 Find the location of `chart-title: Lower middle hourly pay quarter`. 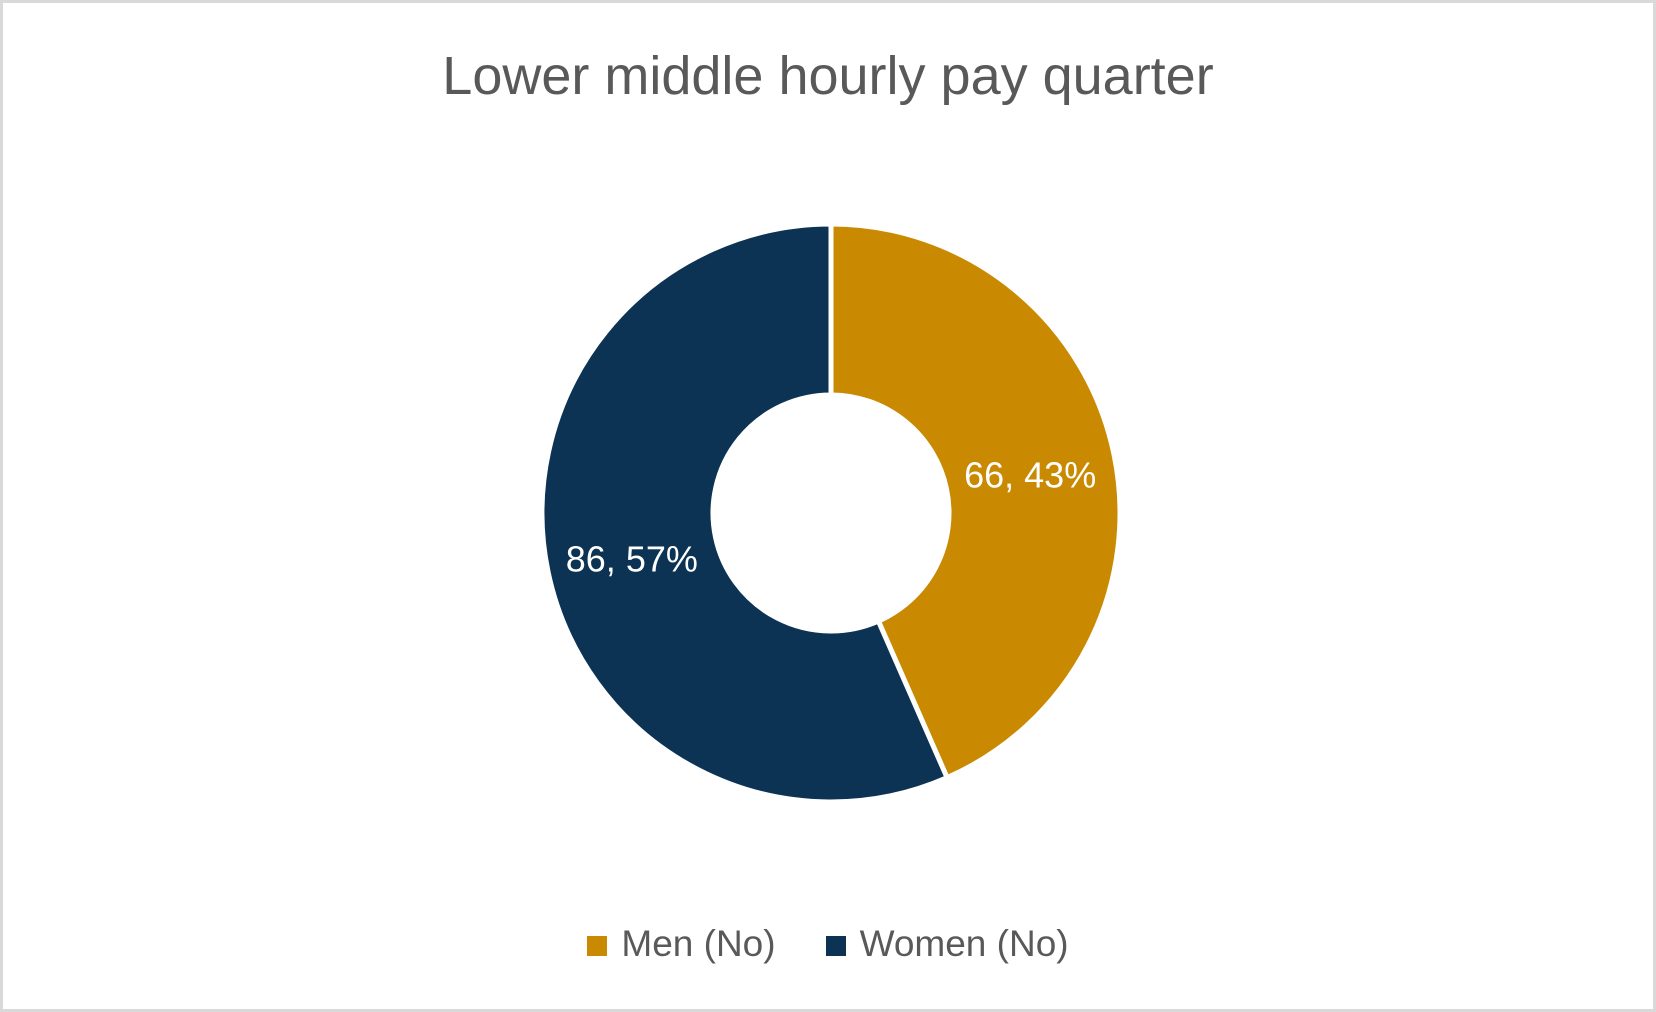

chart-title: Lower middle hourly pay quarter is located at coordinates (828, 76).